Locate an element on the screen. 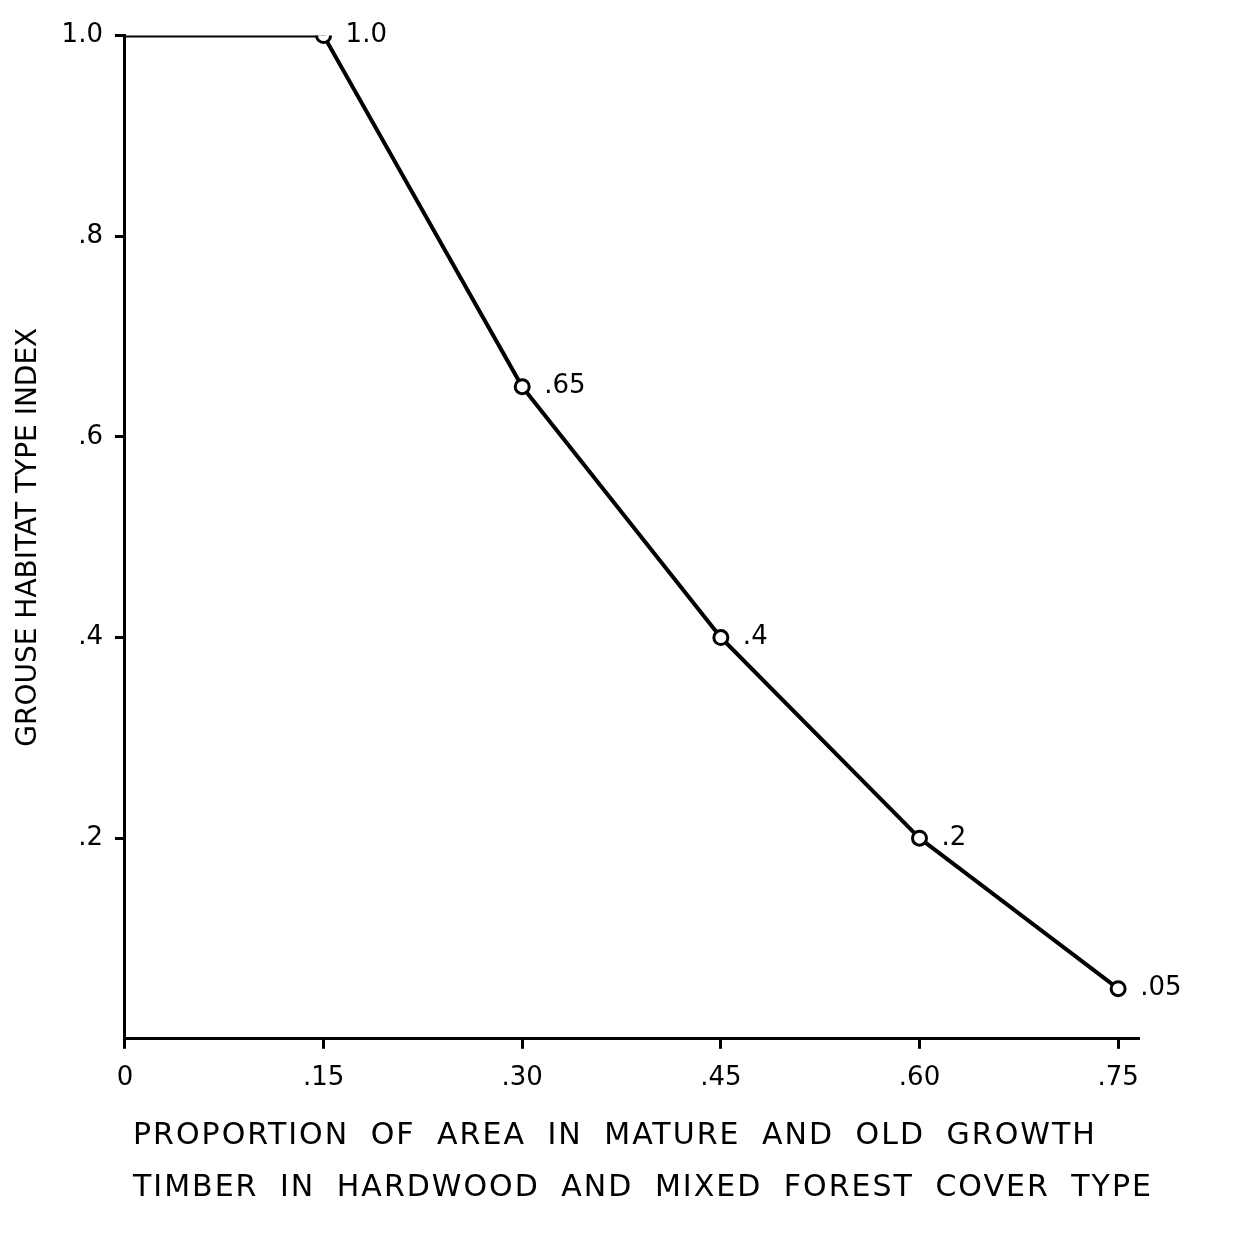  x-tick-label: .45 is located at coordinates (721, 1076).